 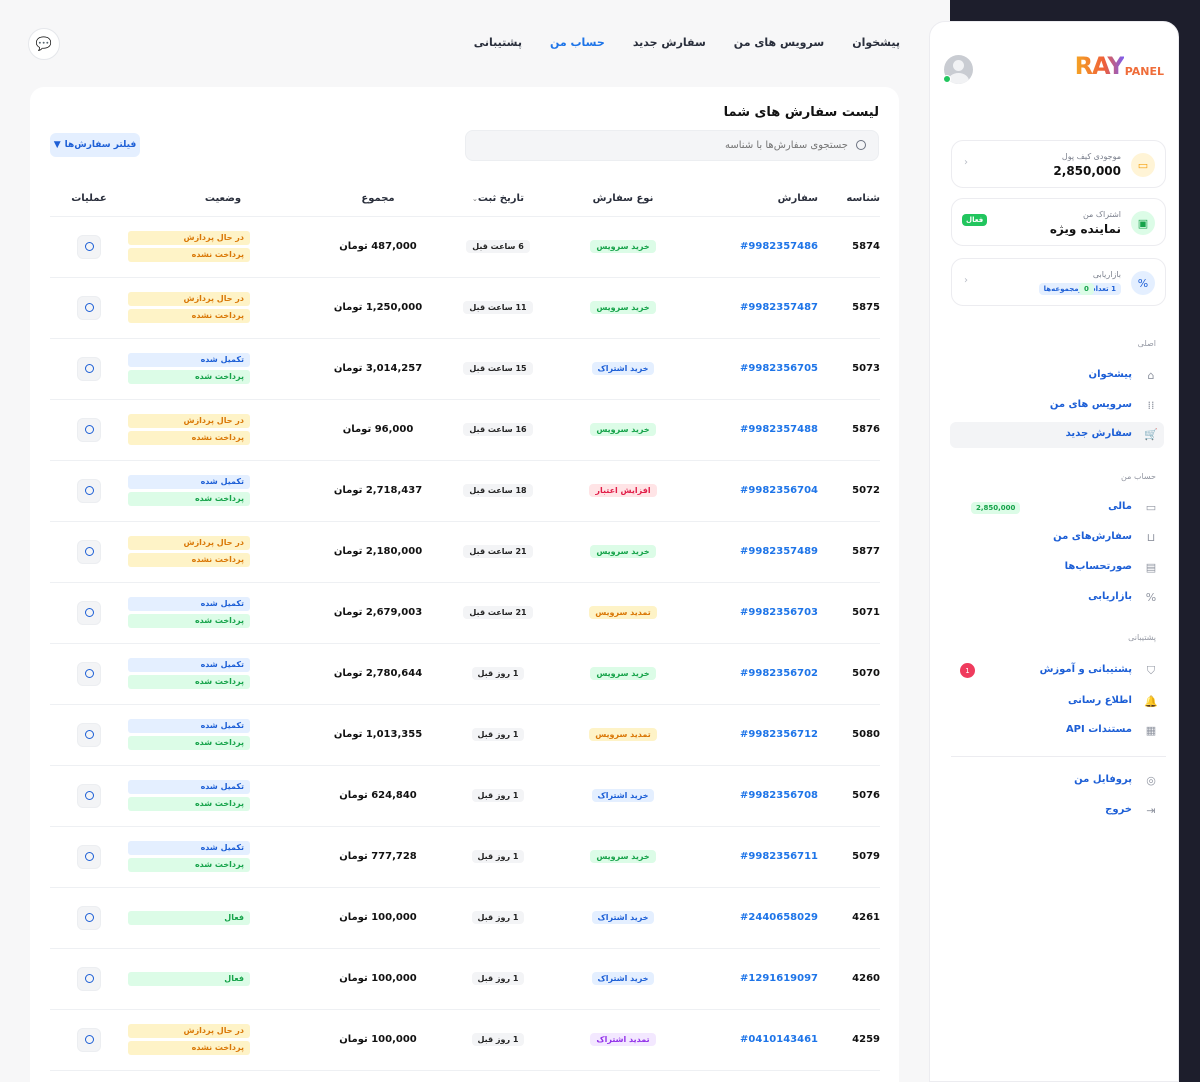 I want to click on finance-balance-badge: 2,850,000, so click(x=996, y=508).